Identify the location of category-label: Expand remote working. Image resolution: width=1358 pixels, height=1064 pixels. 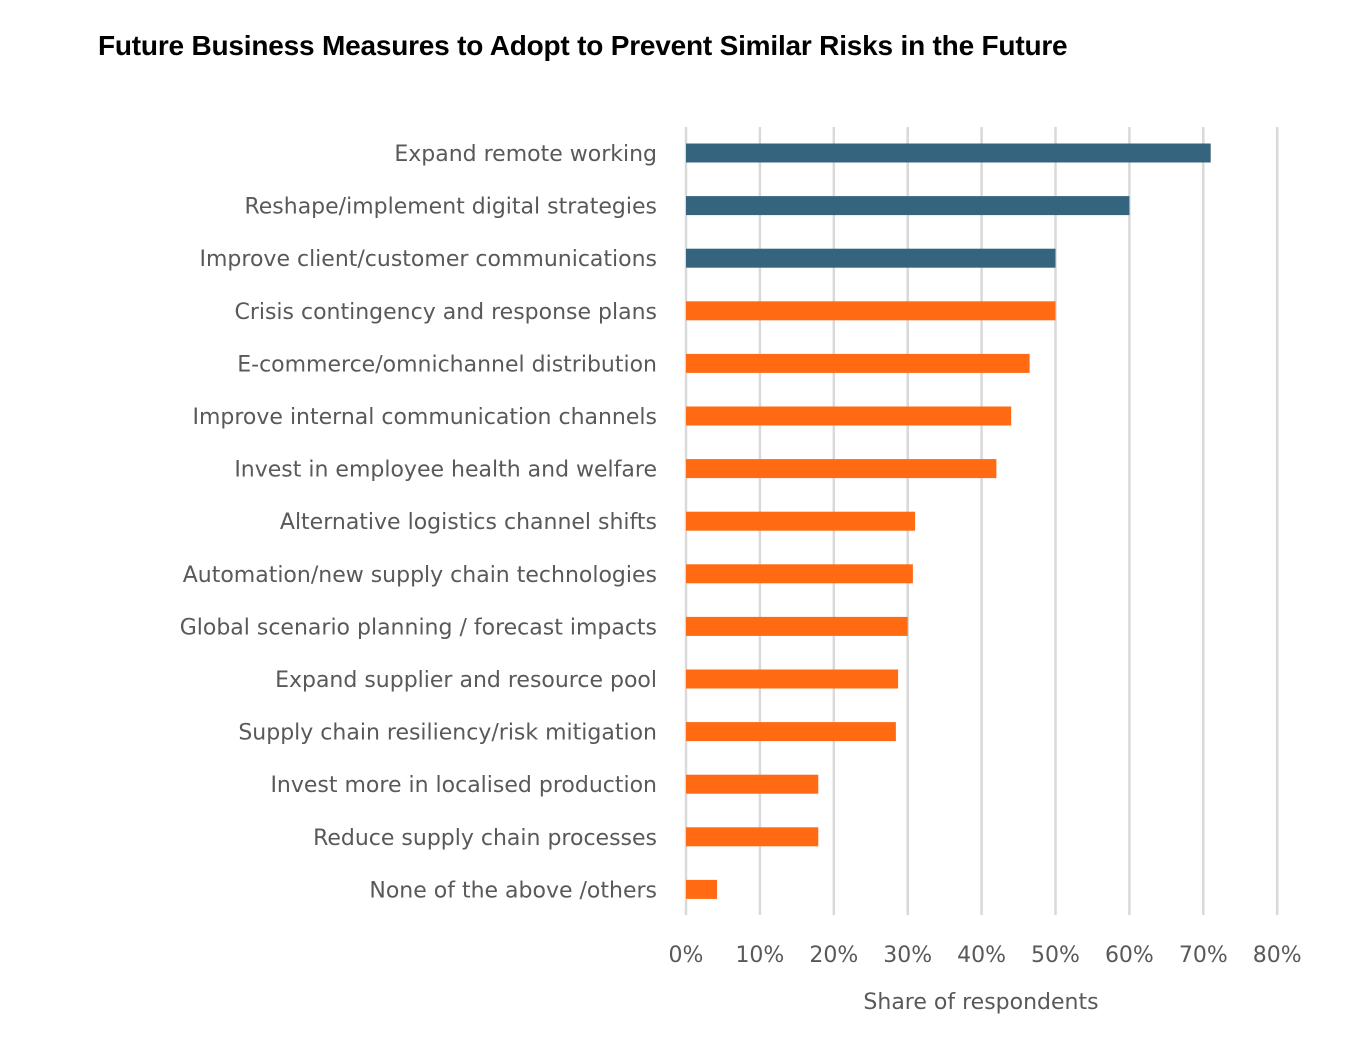
(525, 154).